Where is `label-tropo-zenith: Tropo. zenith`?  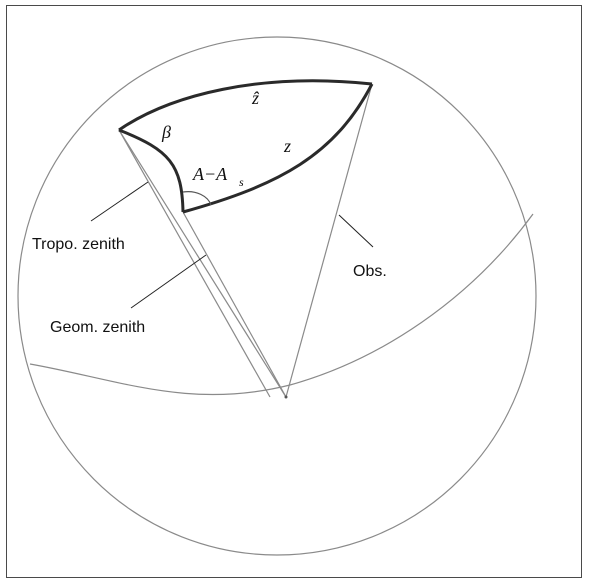 label-tropo-zenith: Tropo. zenith is located at coordinates (78, 244).